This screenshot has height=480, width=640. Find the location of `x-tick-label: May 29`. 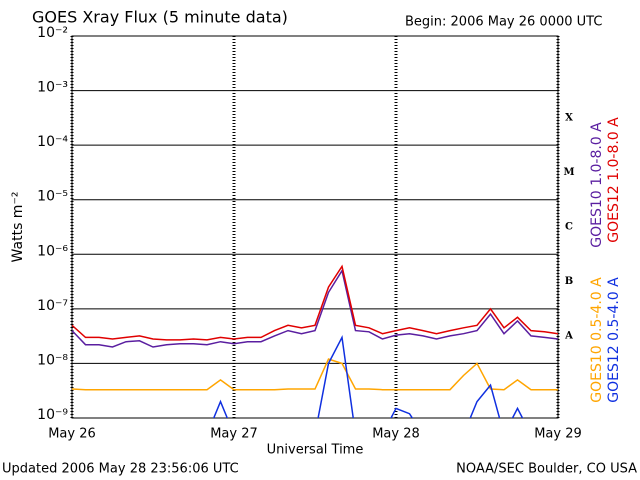

x-tick-label: May 29 is located at coordinates (558, 434).